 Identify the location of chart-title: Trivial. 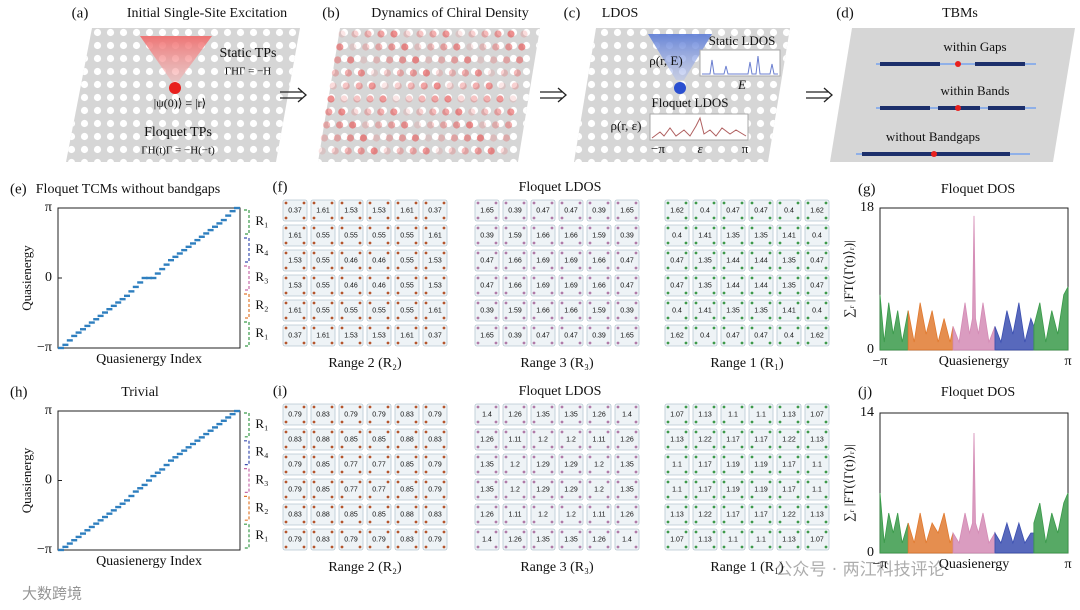
(140, 392).